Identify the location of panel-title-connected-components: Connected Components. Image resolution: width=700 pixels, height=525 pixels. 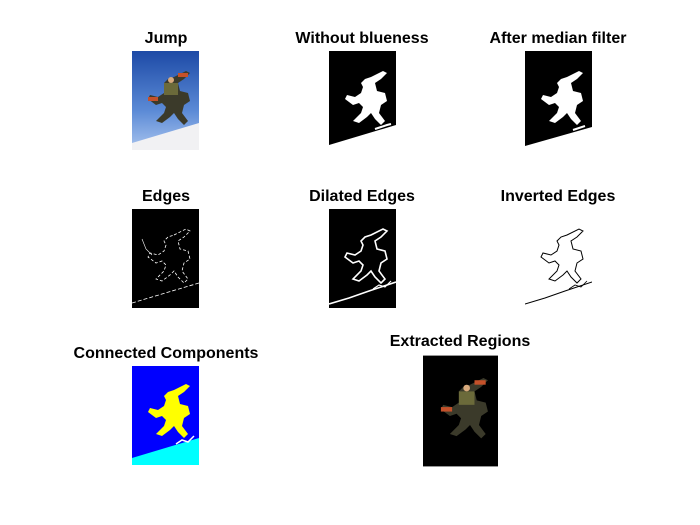
(166, 353).